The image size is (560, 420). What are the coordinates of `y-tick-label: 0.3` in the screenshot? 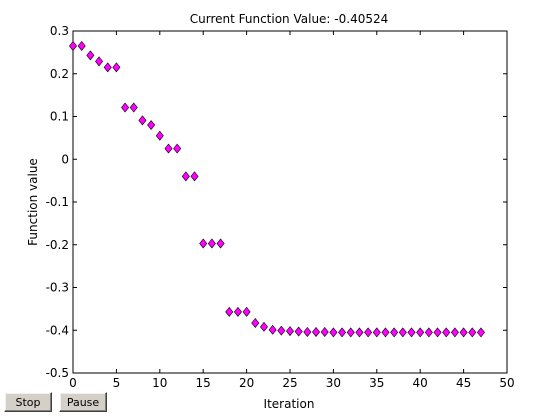 It's located at (59, 31).